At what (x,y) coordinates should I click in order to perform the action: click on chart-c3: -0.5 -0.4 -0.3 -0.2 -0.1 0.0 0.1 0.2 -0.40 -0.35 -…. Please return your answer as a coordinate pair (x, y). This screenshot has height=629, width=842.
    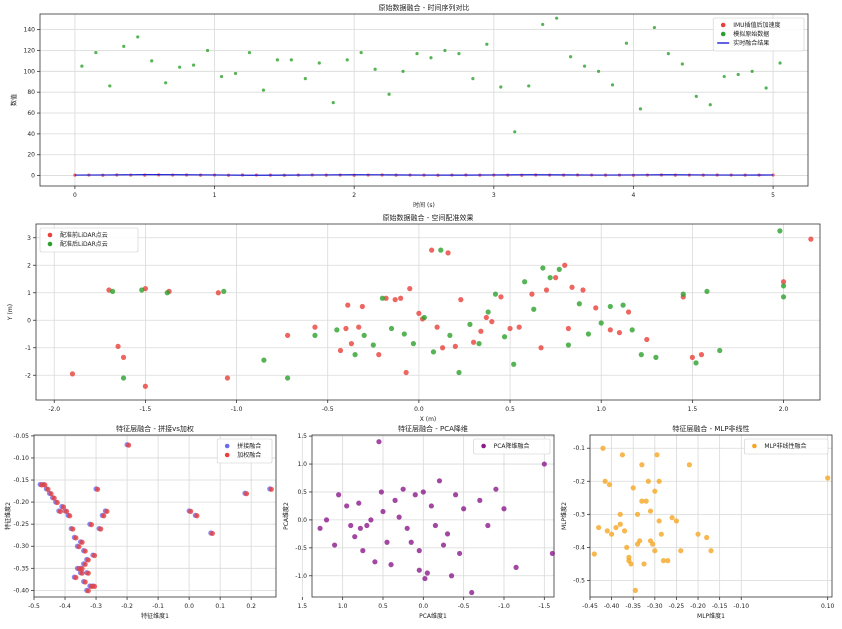
    Looking at the image, I should click on (140, 522).